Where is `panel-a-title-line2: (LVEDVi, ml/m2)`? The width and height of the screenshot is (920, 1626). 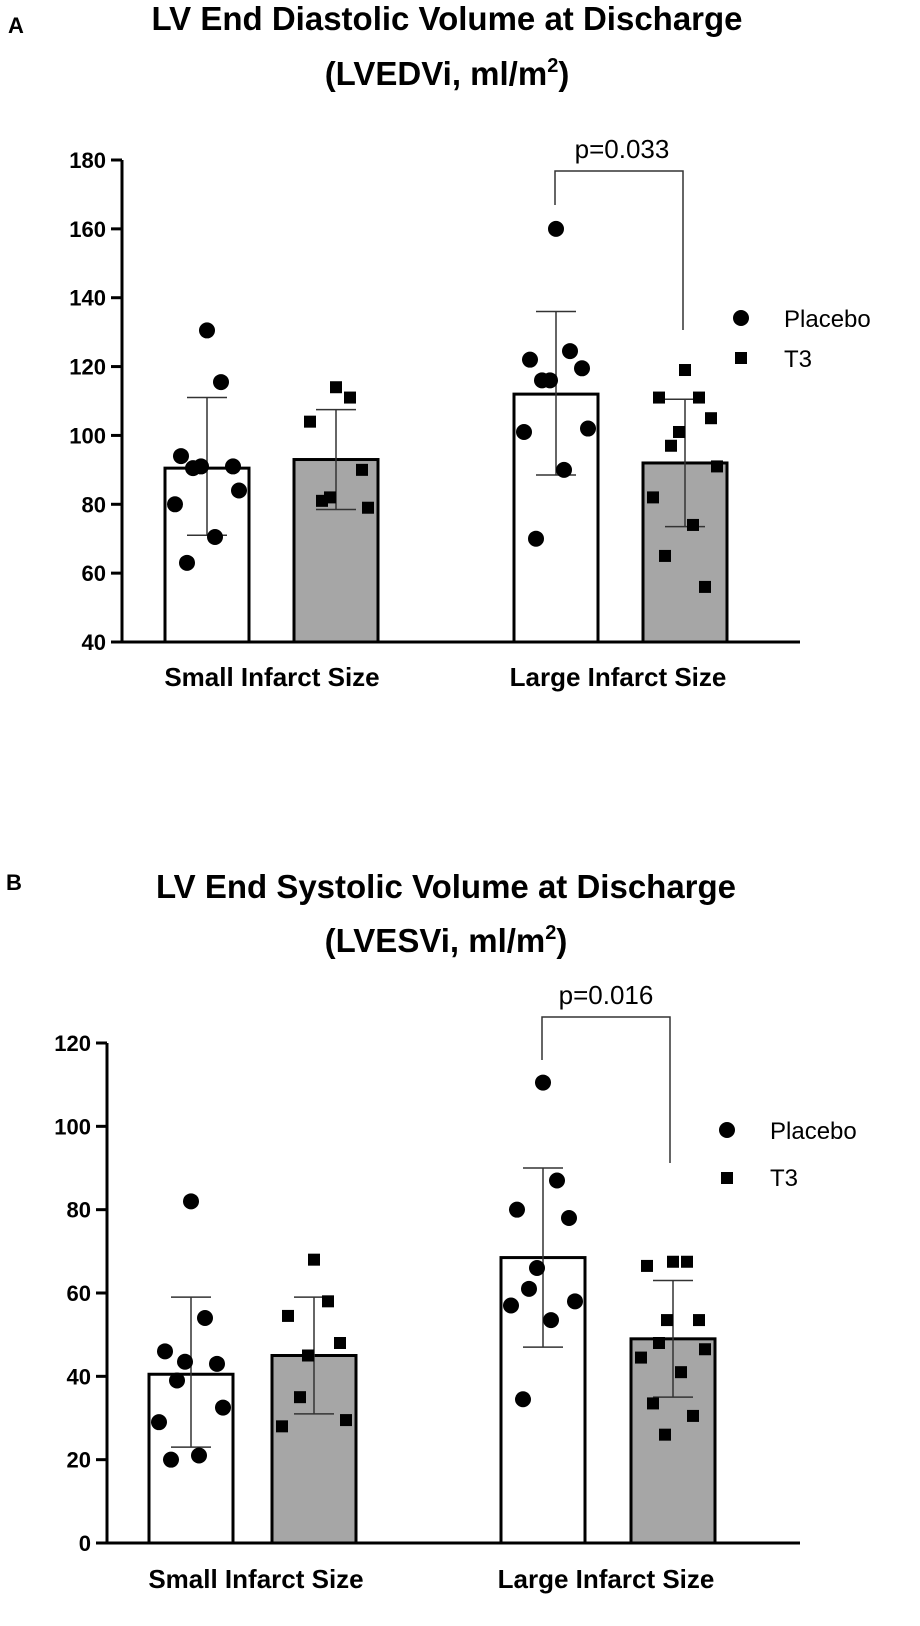 panel-a-title-line2: (LVEDVi, ml/m2) is located at coordinates (447, 73).